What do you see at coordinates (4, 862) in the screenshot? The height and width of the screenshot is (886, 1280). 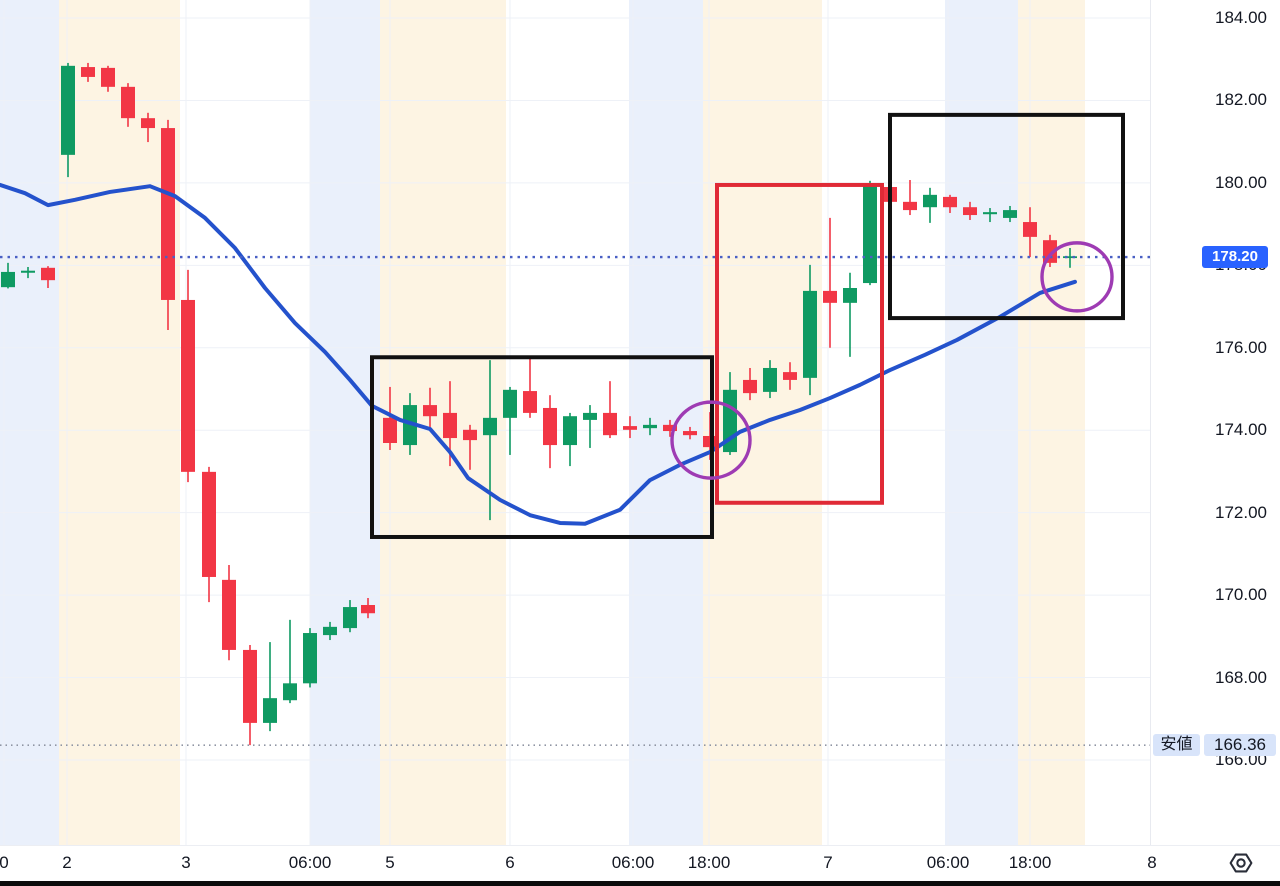 I see `time-tick-label: 0` at bounding box center [4, 862].